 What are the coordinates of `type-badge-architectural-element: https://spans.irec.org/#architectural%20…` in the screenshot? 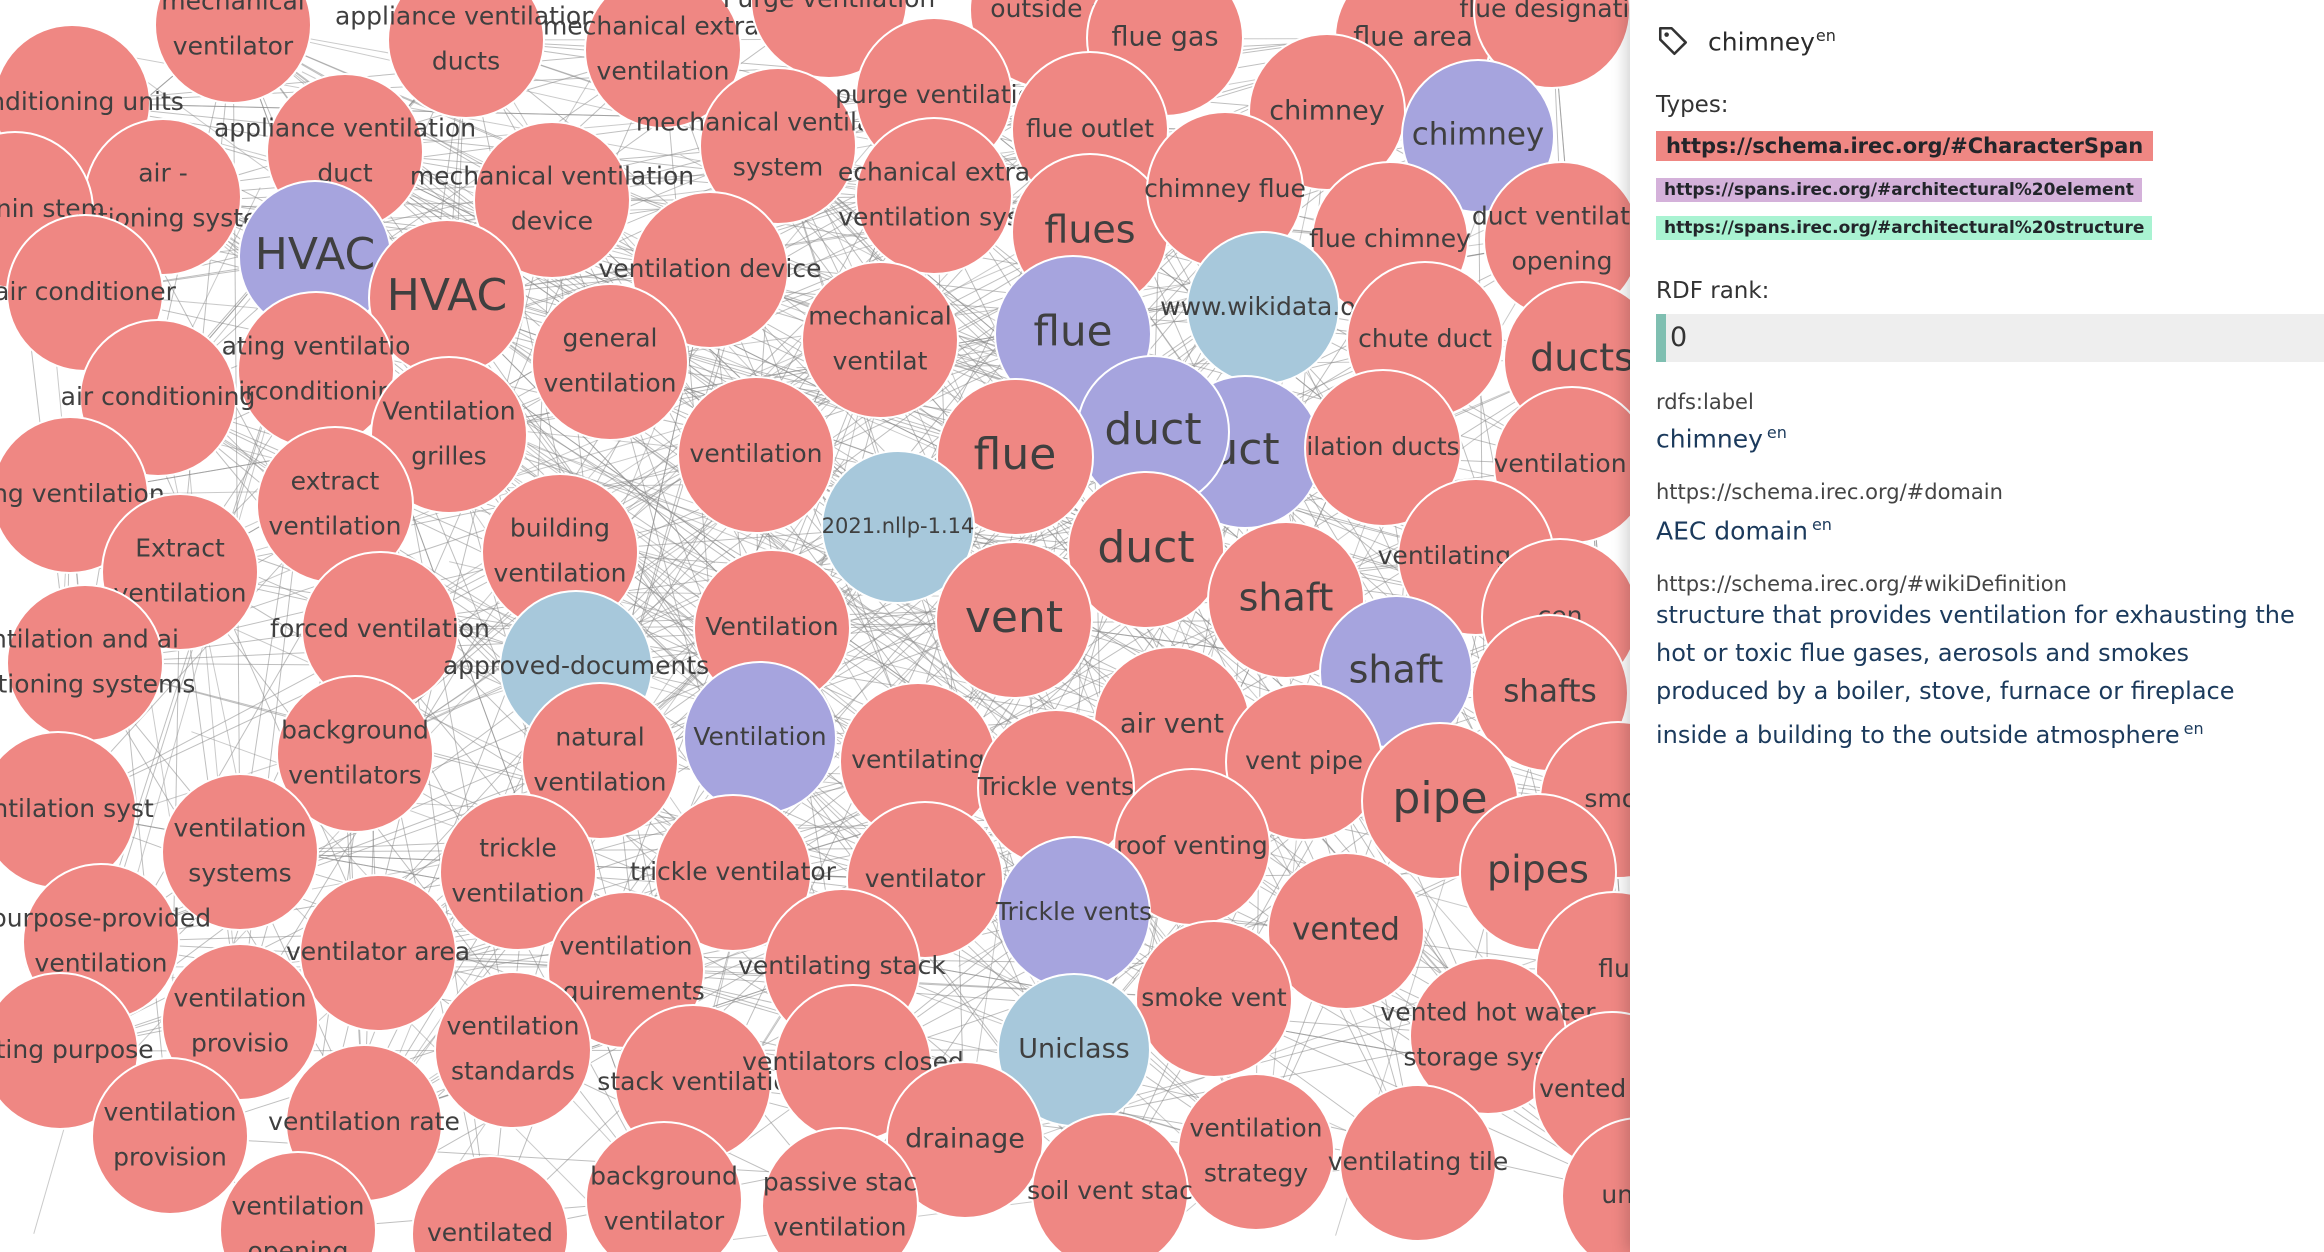 It's located at (1899, 190).